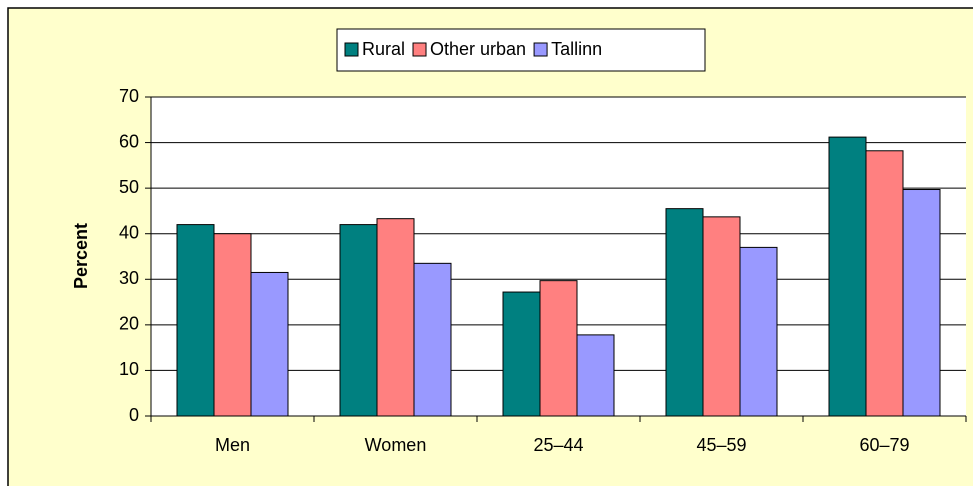 The height and width of the screenshot is (486, 973). I want to click on y-tick-label: 20, so click(129, 324).